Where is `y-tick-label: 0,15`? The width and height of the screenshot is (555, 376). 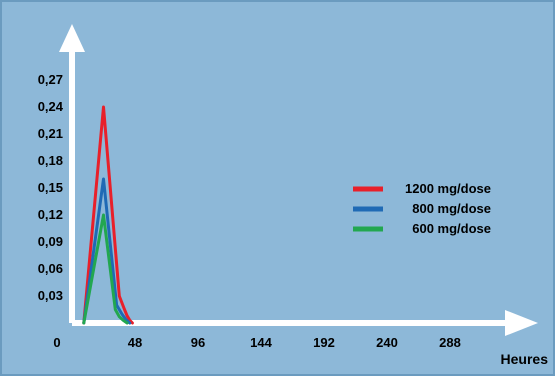 y-tick-label: 0,15 is located at coordinates (50, 187).